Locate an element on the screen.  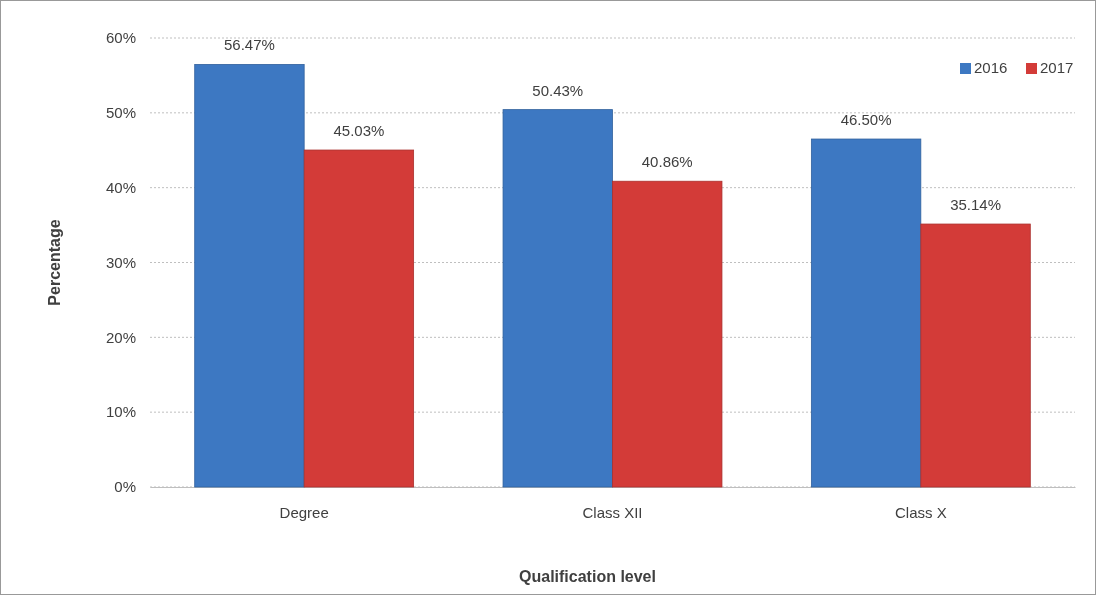
y-tick-label: 40% is located at coordinates (120, 187).